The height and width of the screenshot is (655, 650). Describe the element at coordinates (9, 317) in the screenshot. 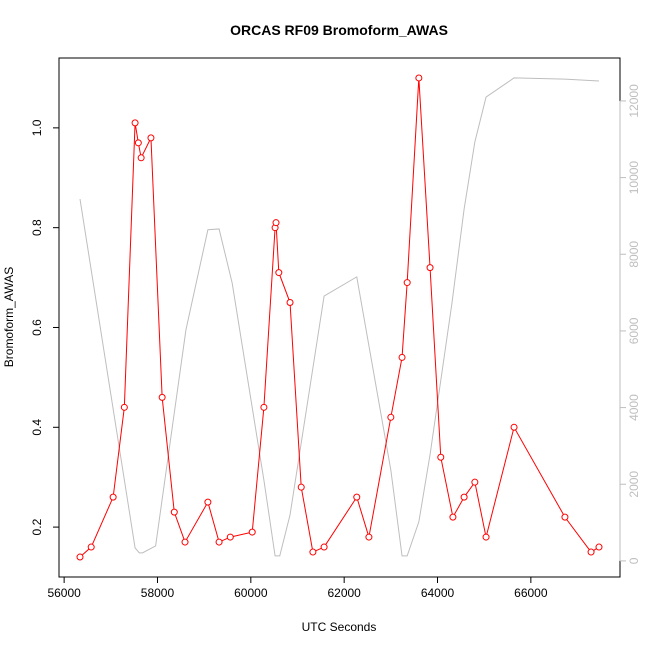

I see `y-axis-label: Bromoform_AWAS` at that location.